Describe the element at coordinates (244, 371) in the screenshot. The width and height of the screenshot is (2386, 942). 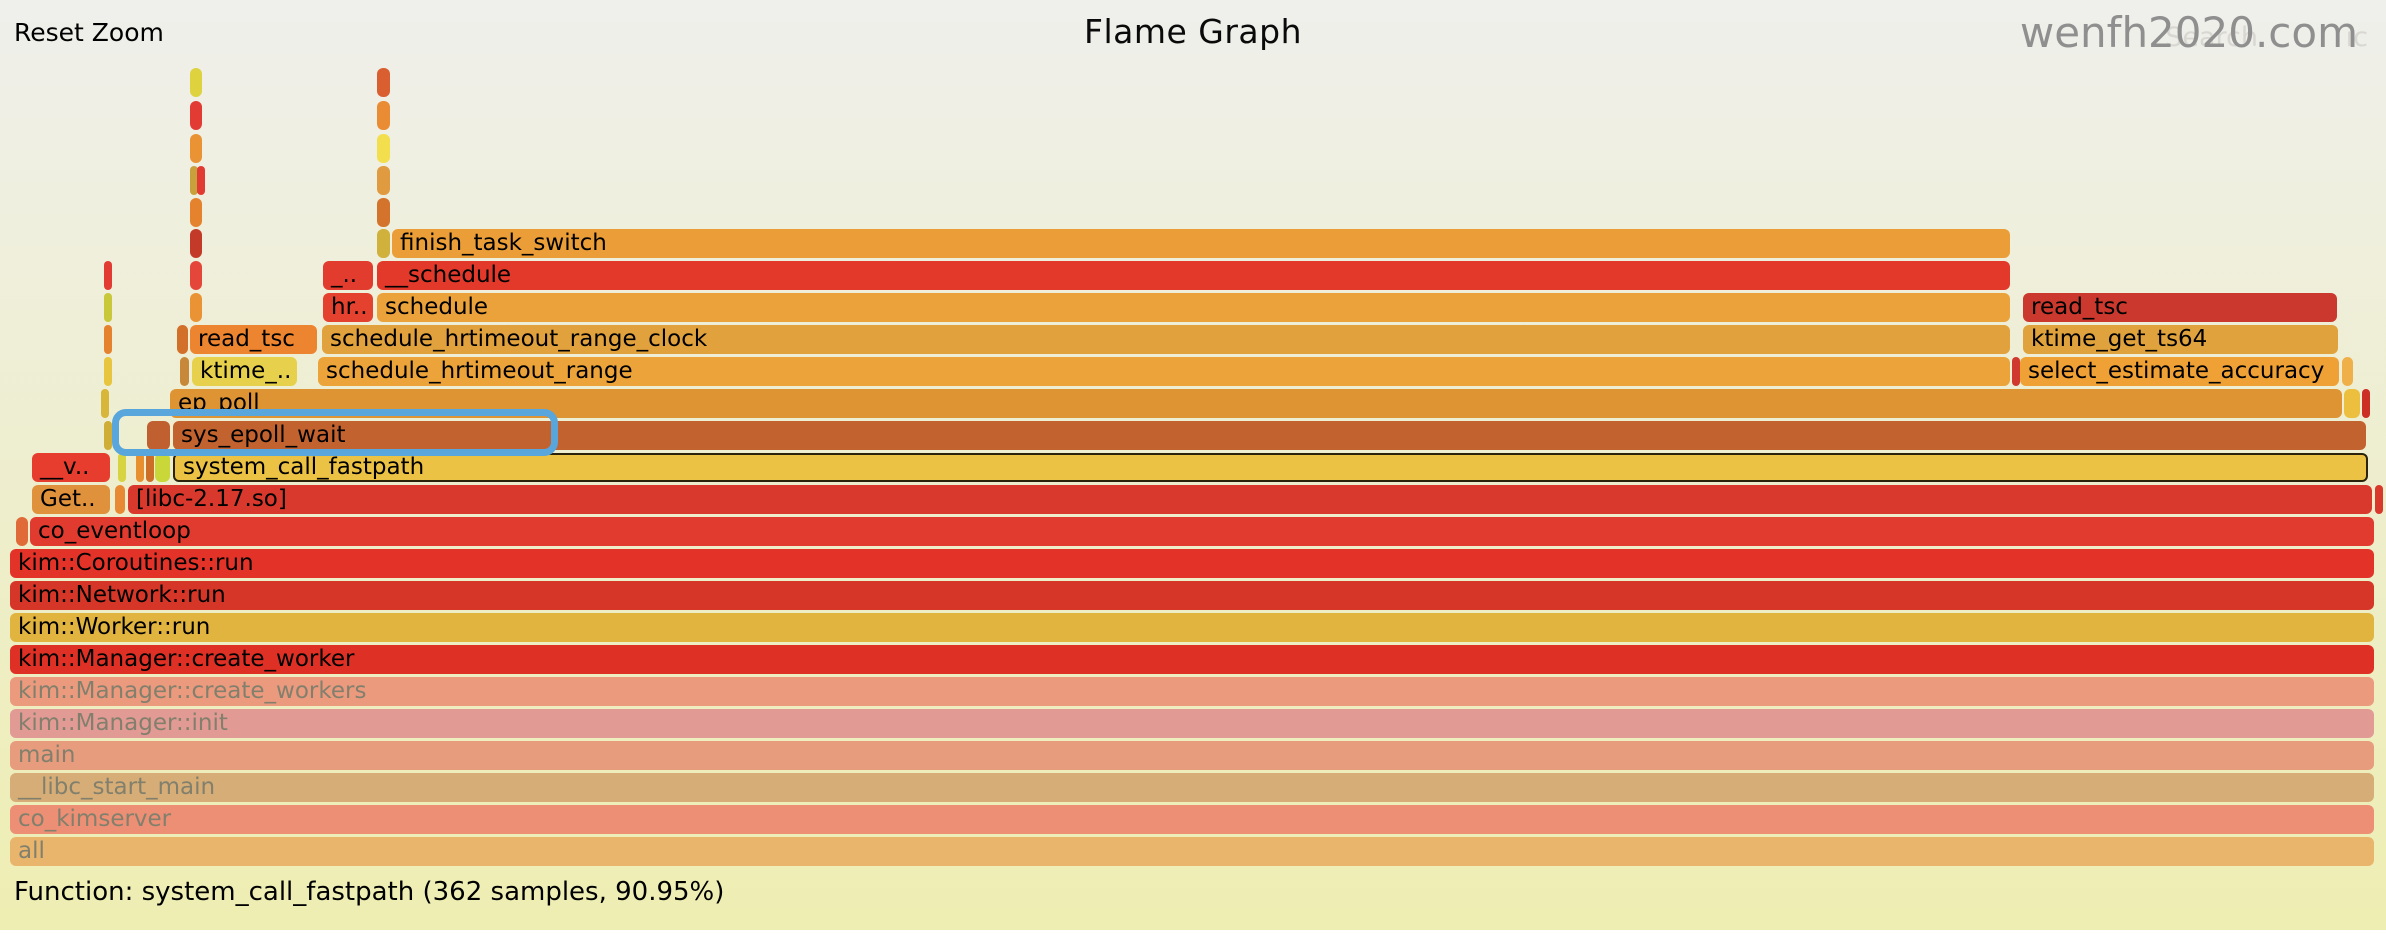
I see `flame-frame-ktime_..: ktime_..` at that location.